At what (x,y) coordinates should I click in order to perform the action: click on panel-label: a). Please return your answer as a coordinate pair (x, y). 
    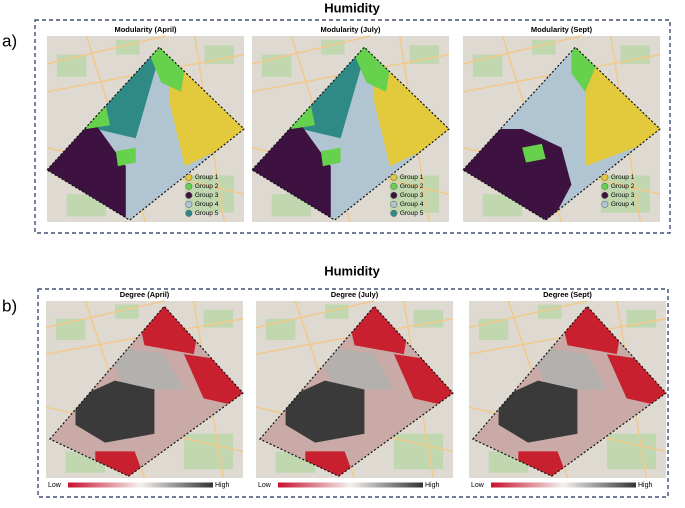
    Looking at the image, I should click on (9, 40).